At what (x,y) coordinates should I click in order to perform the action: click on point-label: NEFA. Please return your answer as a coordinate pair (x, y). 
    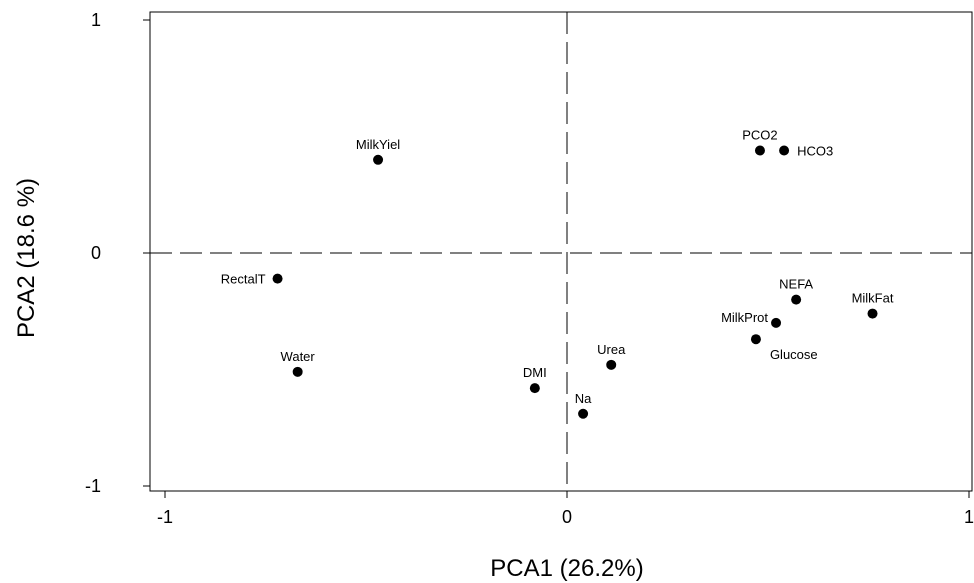
    Looking at the image, I should click on (796, 284).